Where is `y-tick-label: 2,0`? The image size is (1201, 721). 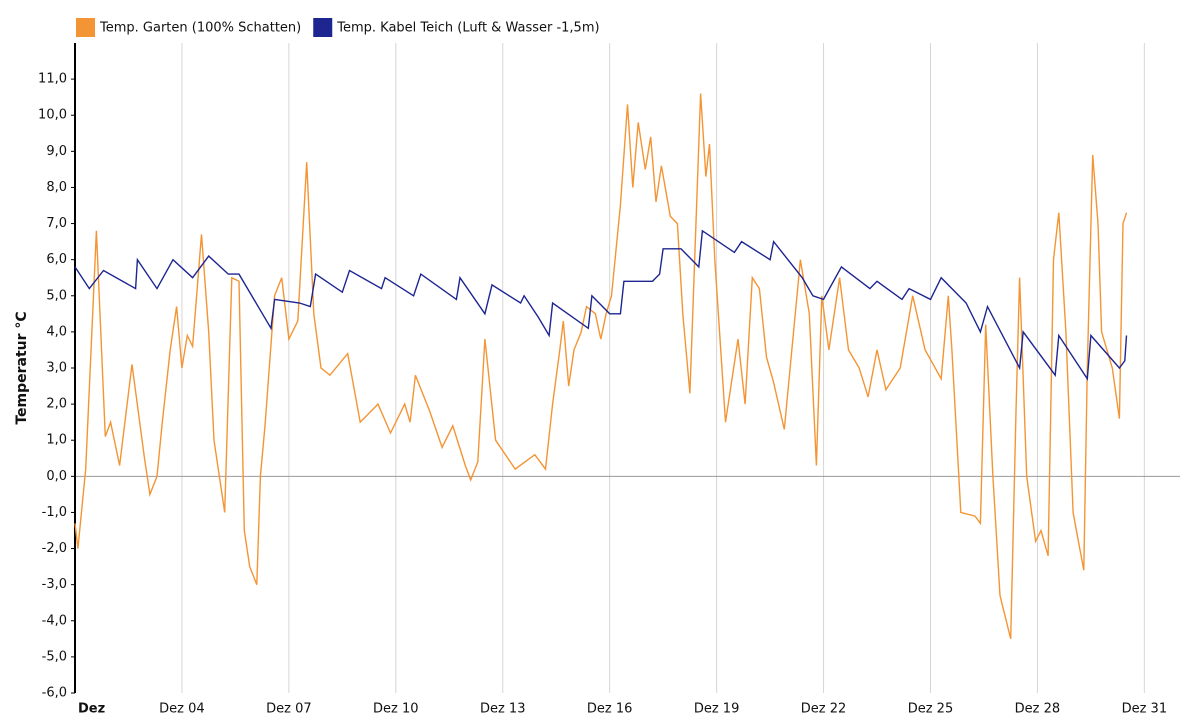
y-tick-label: 2,0 is located at coordinates (56, 404).